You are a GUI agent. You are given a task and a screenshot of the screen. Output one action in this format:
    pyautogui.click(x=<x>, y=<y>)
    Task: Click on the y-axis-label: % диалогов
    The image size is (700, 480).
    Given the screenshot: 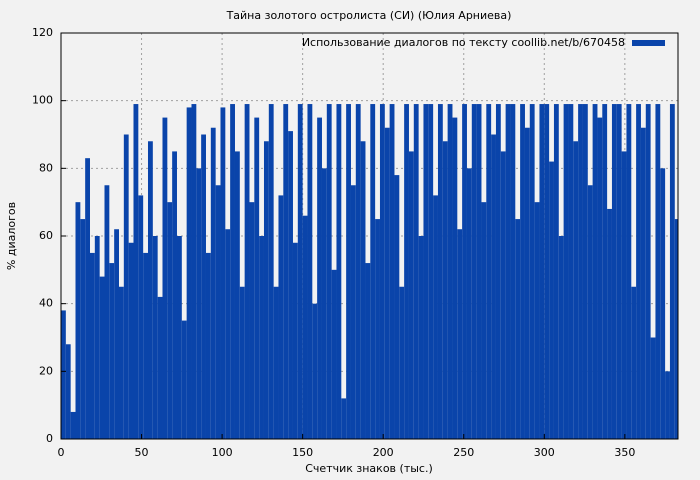 What is the action you would take?
    pyautogui.click(x=11, y=236)
    